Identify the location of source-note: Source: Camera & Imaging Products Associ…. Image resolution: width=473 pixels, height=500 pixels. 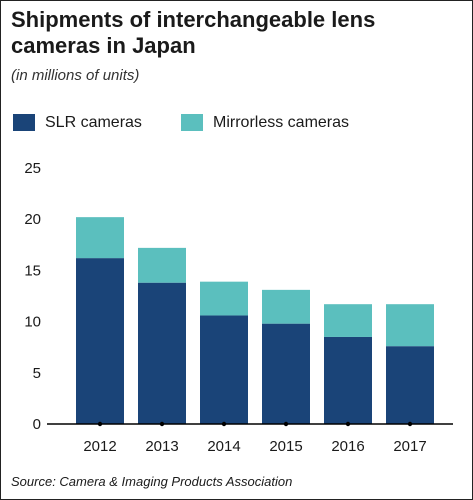
(152, 481).